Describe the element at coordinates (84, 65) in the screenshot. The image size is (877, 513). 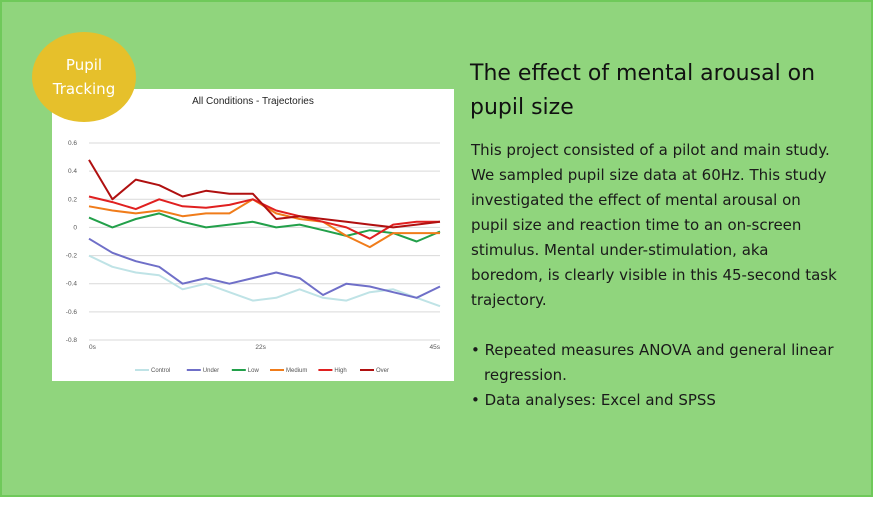
I see `badge-line-1: Pupil` at that location.